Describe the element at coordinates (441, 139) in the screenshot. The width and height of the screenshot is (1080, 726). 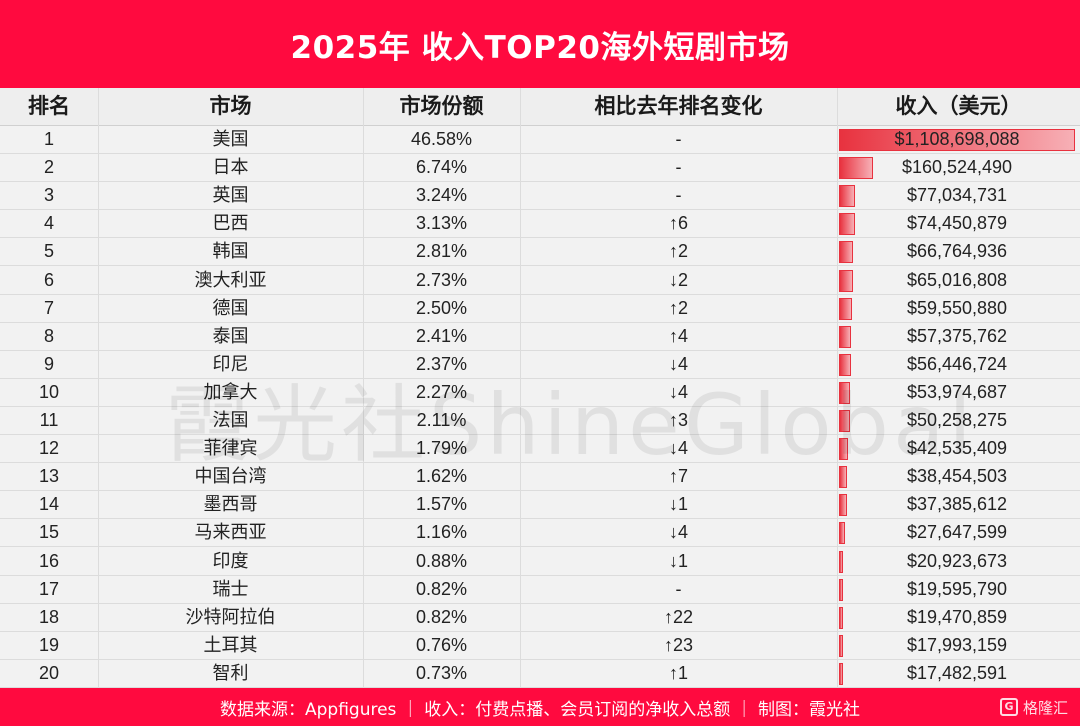
I see `share-cell: 46.58%` at that location.